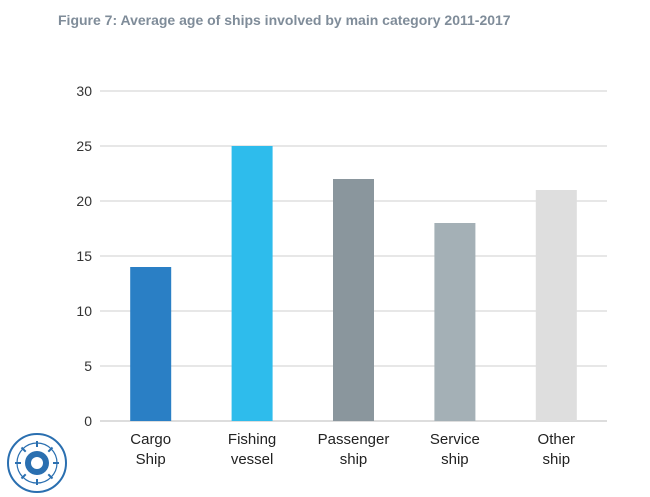  What do you see at coordinates (557, 439) in the screenshot?
I see `x-category-label: Other` at bounding box center [557, 439].